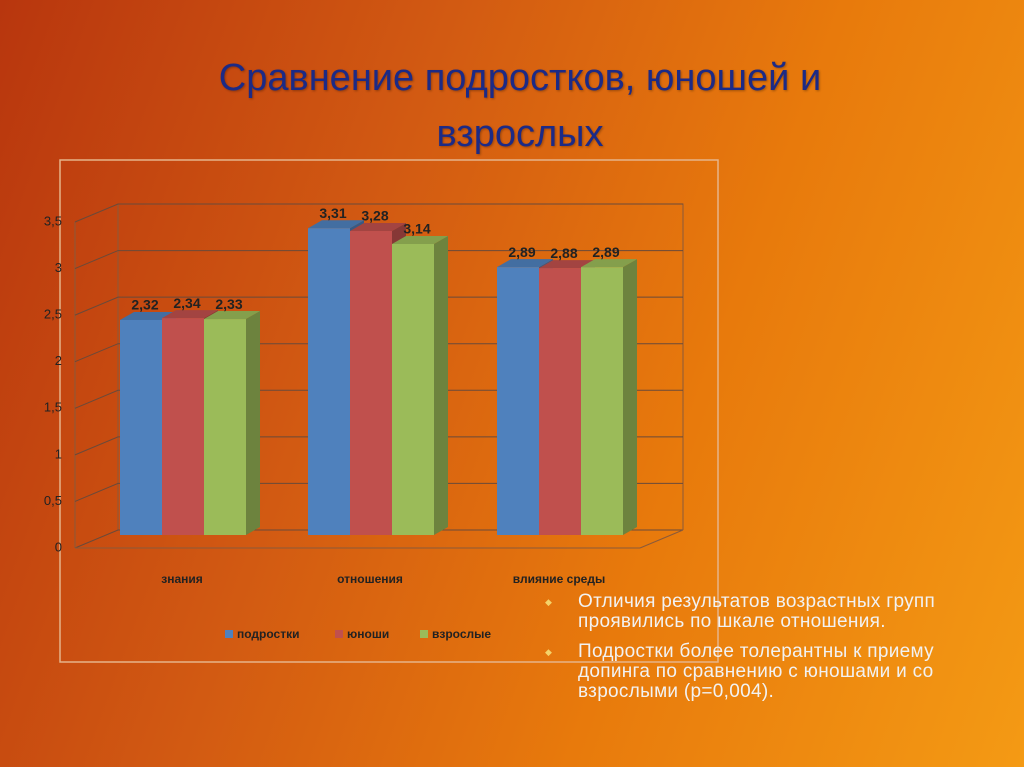 The image size is (1024, 767). Describe the element at coordinates (58, 267) in the screenshot. I see `y-tick-label: 3` at that location.